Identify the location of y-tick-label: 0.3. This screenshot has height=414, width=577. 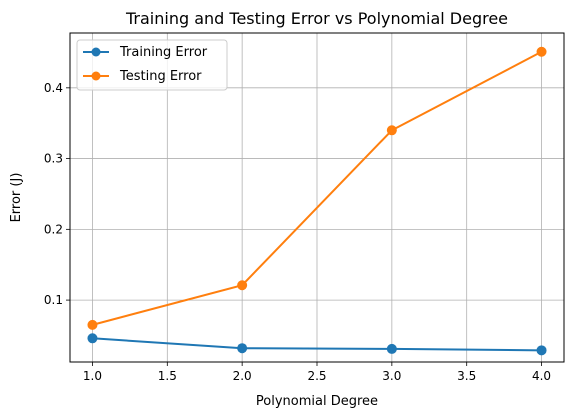
(53, 159).